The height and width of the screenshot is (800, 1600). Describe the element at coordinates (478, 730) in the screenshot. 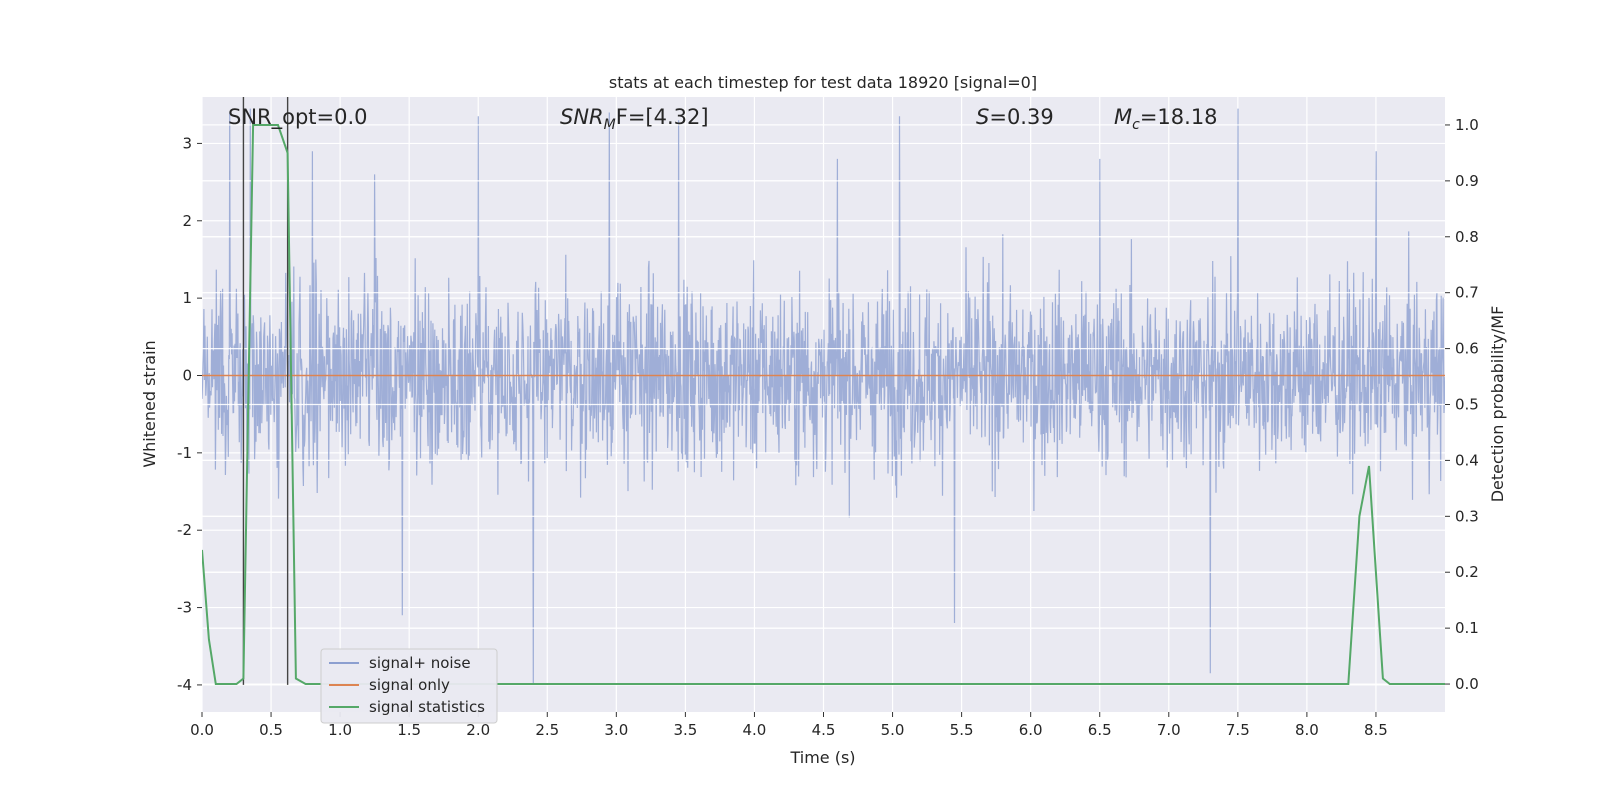

I see `x-tick-label: 2.0` at that location.